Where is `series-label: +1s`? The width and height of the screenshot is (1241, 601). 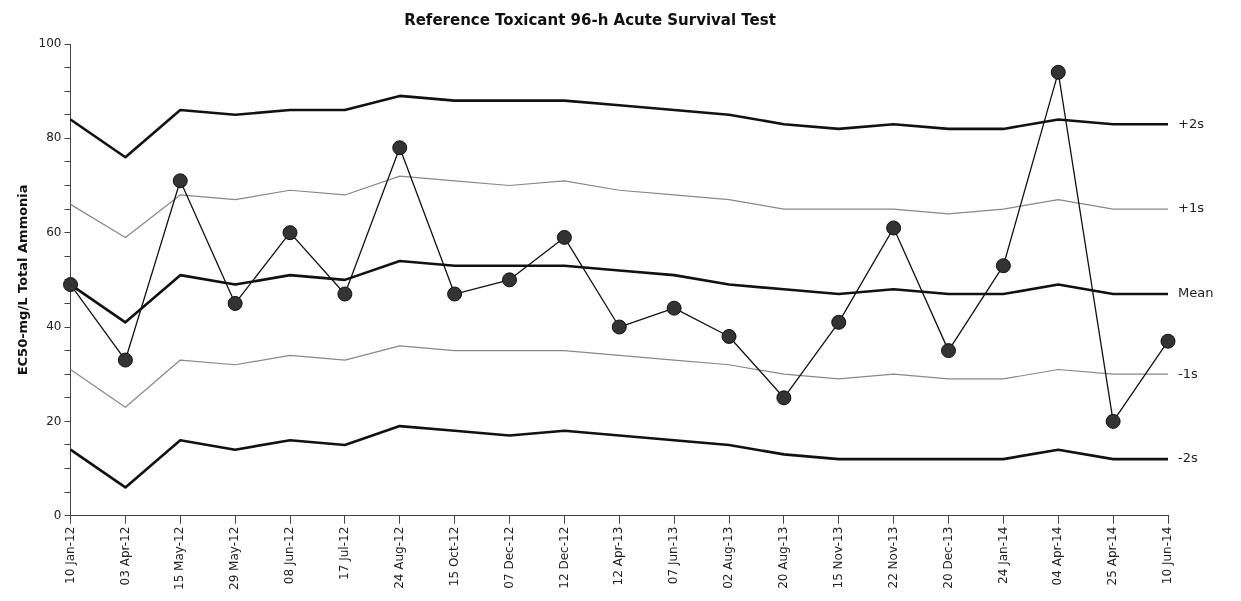
series-label: +1s is located at coordinates (1191, 208).